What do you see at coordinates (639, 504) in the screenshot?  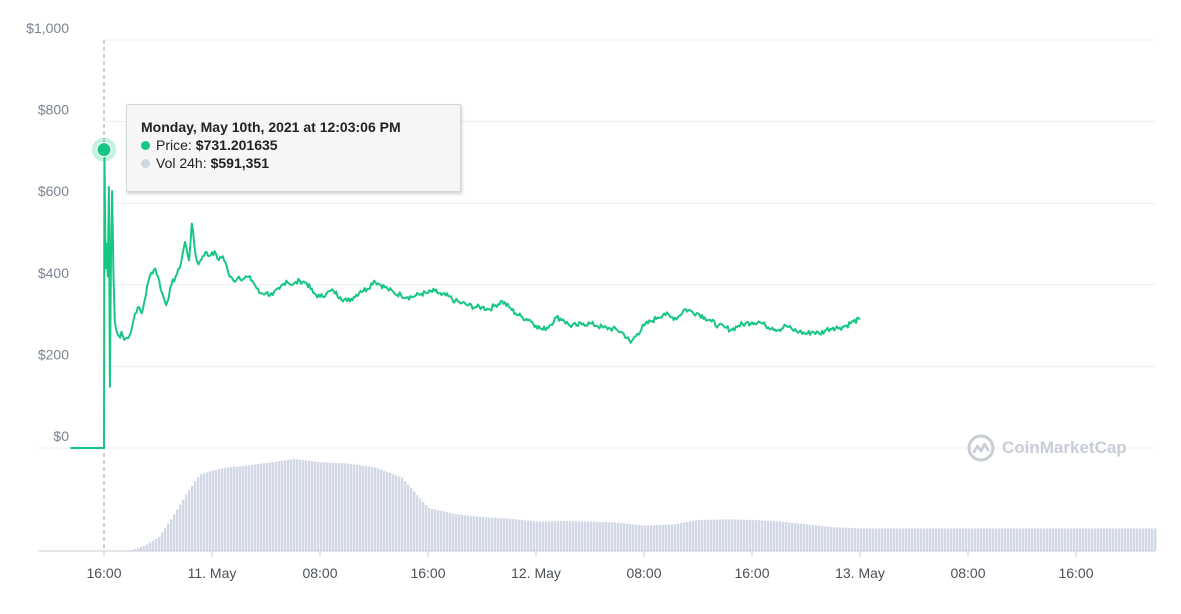 I see `volume-bars` at bounding box center [639, 504].